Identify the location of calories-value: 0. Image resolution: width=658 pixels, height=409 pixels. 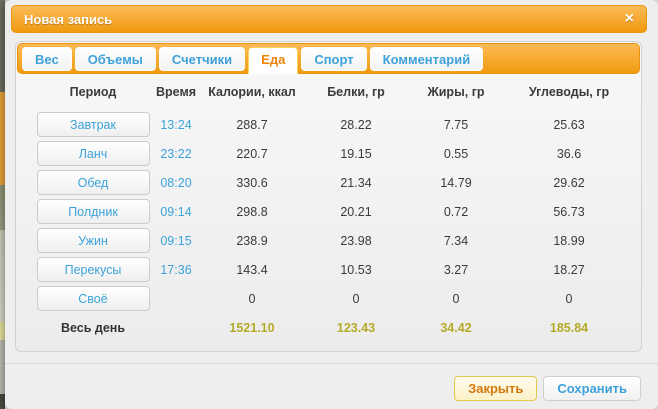
(252, 298).